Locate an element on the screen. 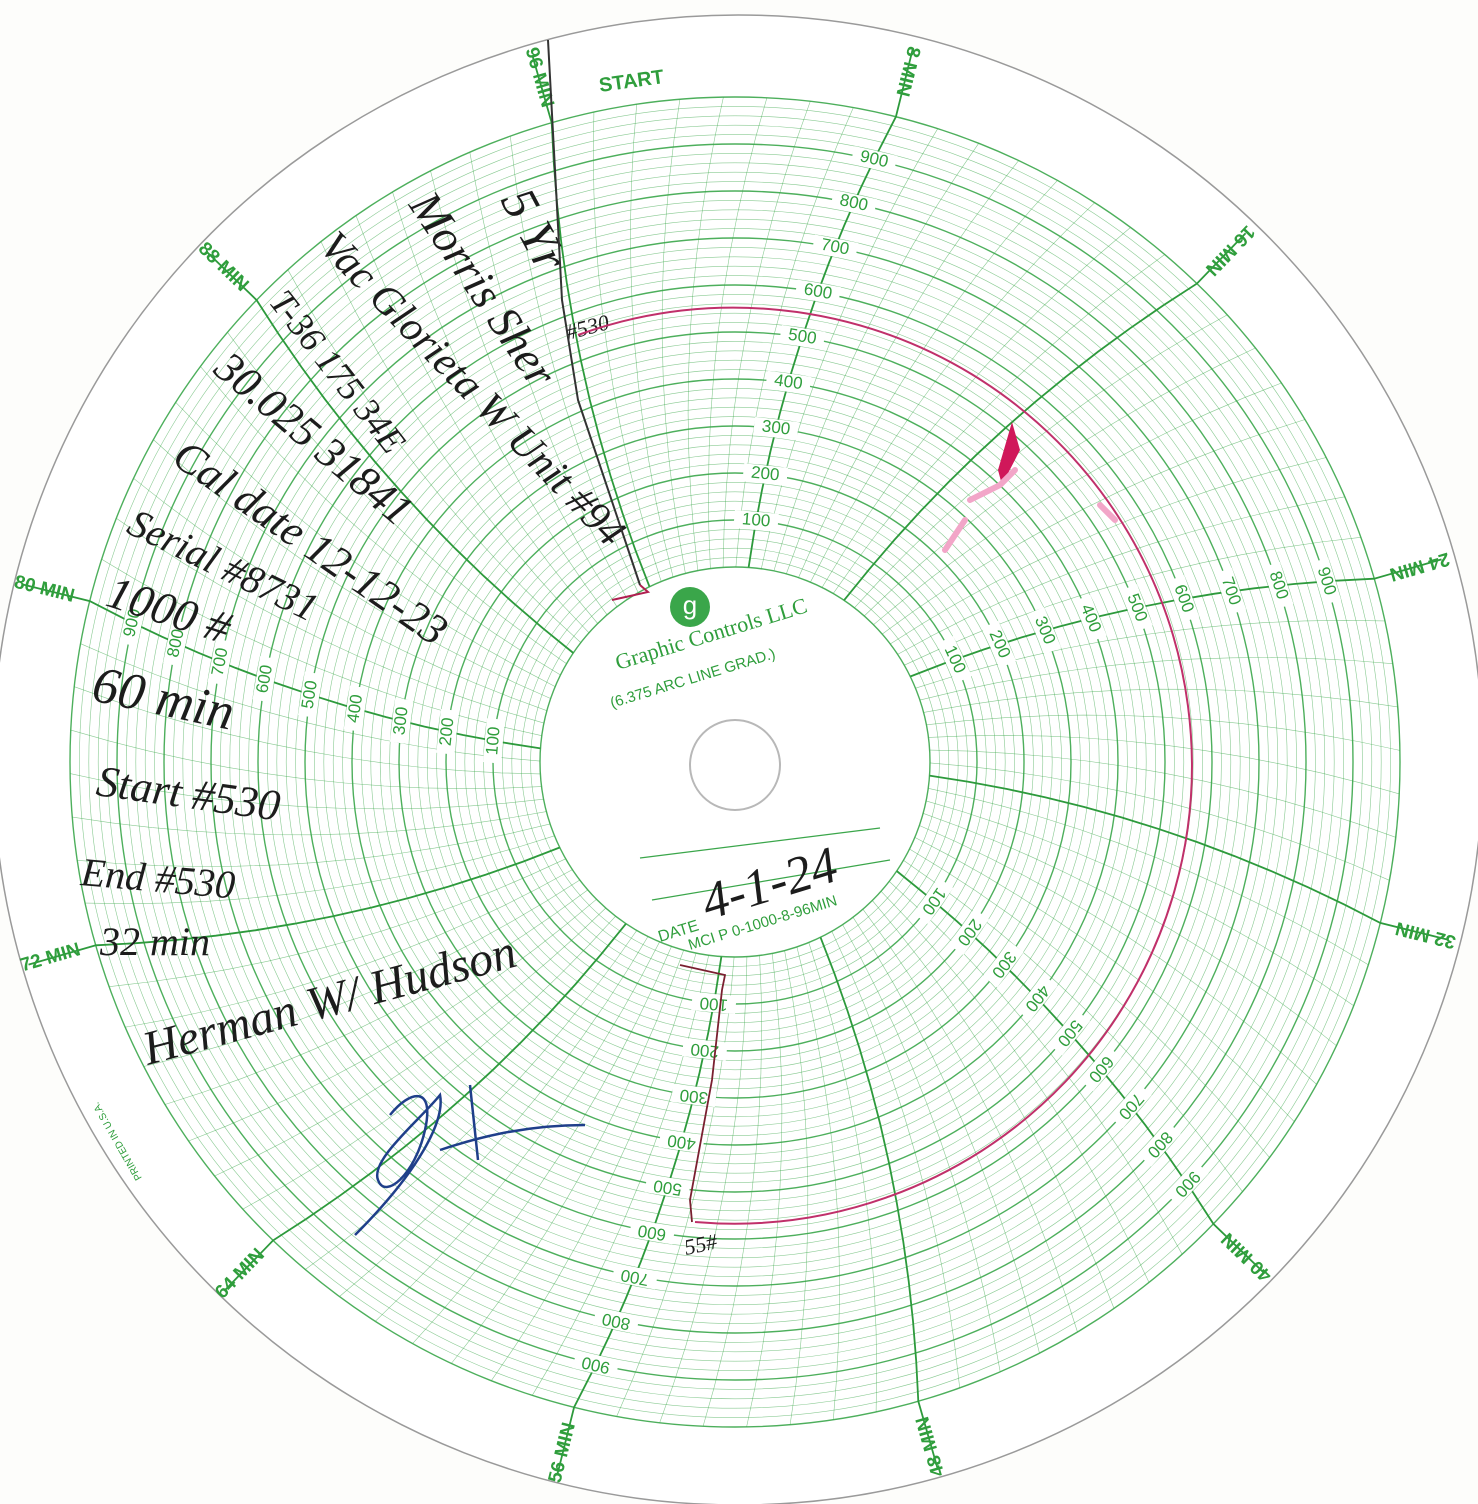  logo-badge is located at coordinates (690, 607).